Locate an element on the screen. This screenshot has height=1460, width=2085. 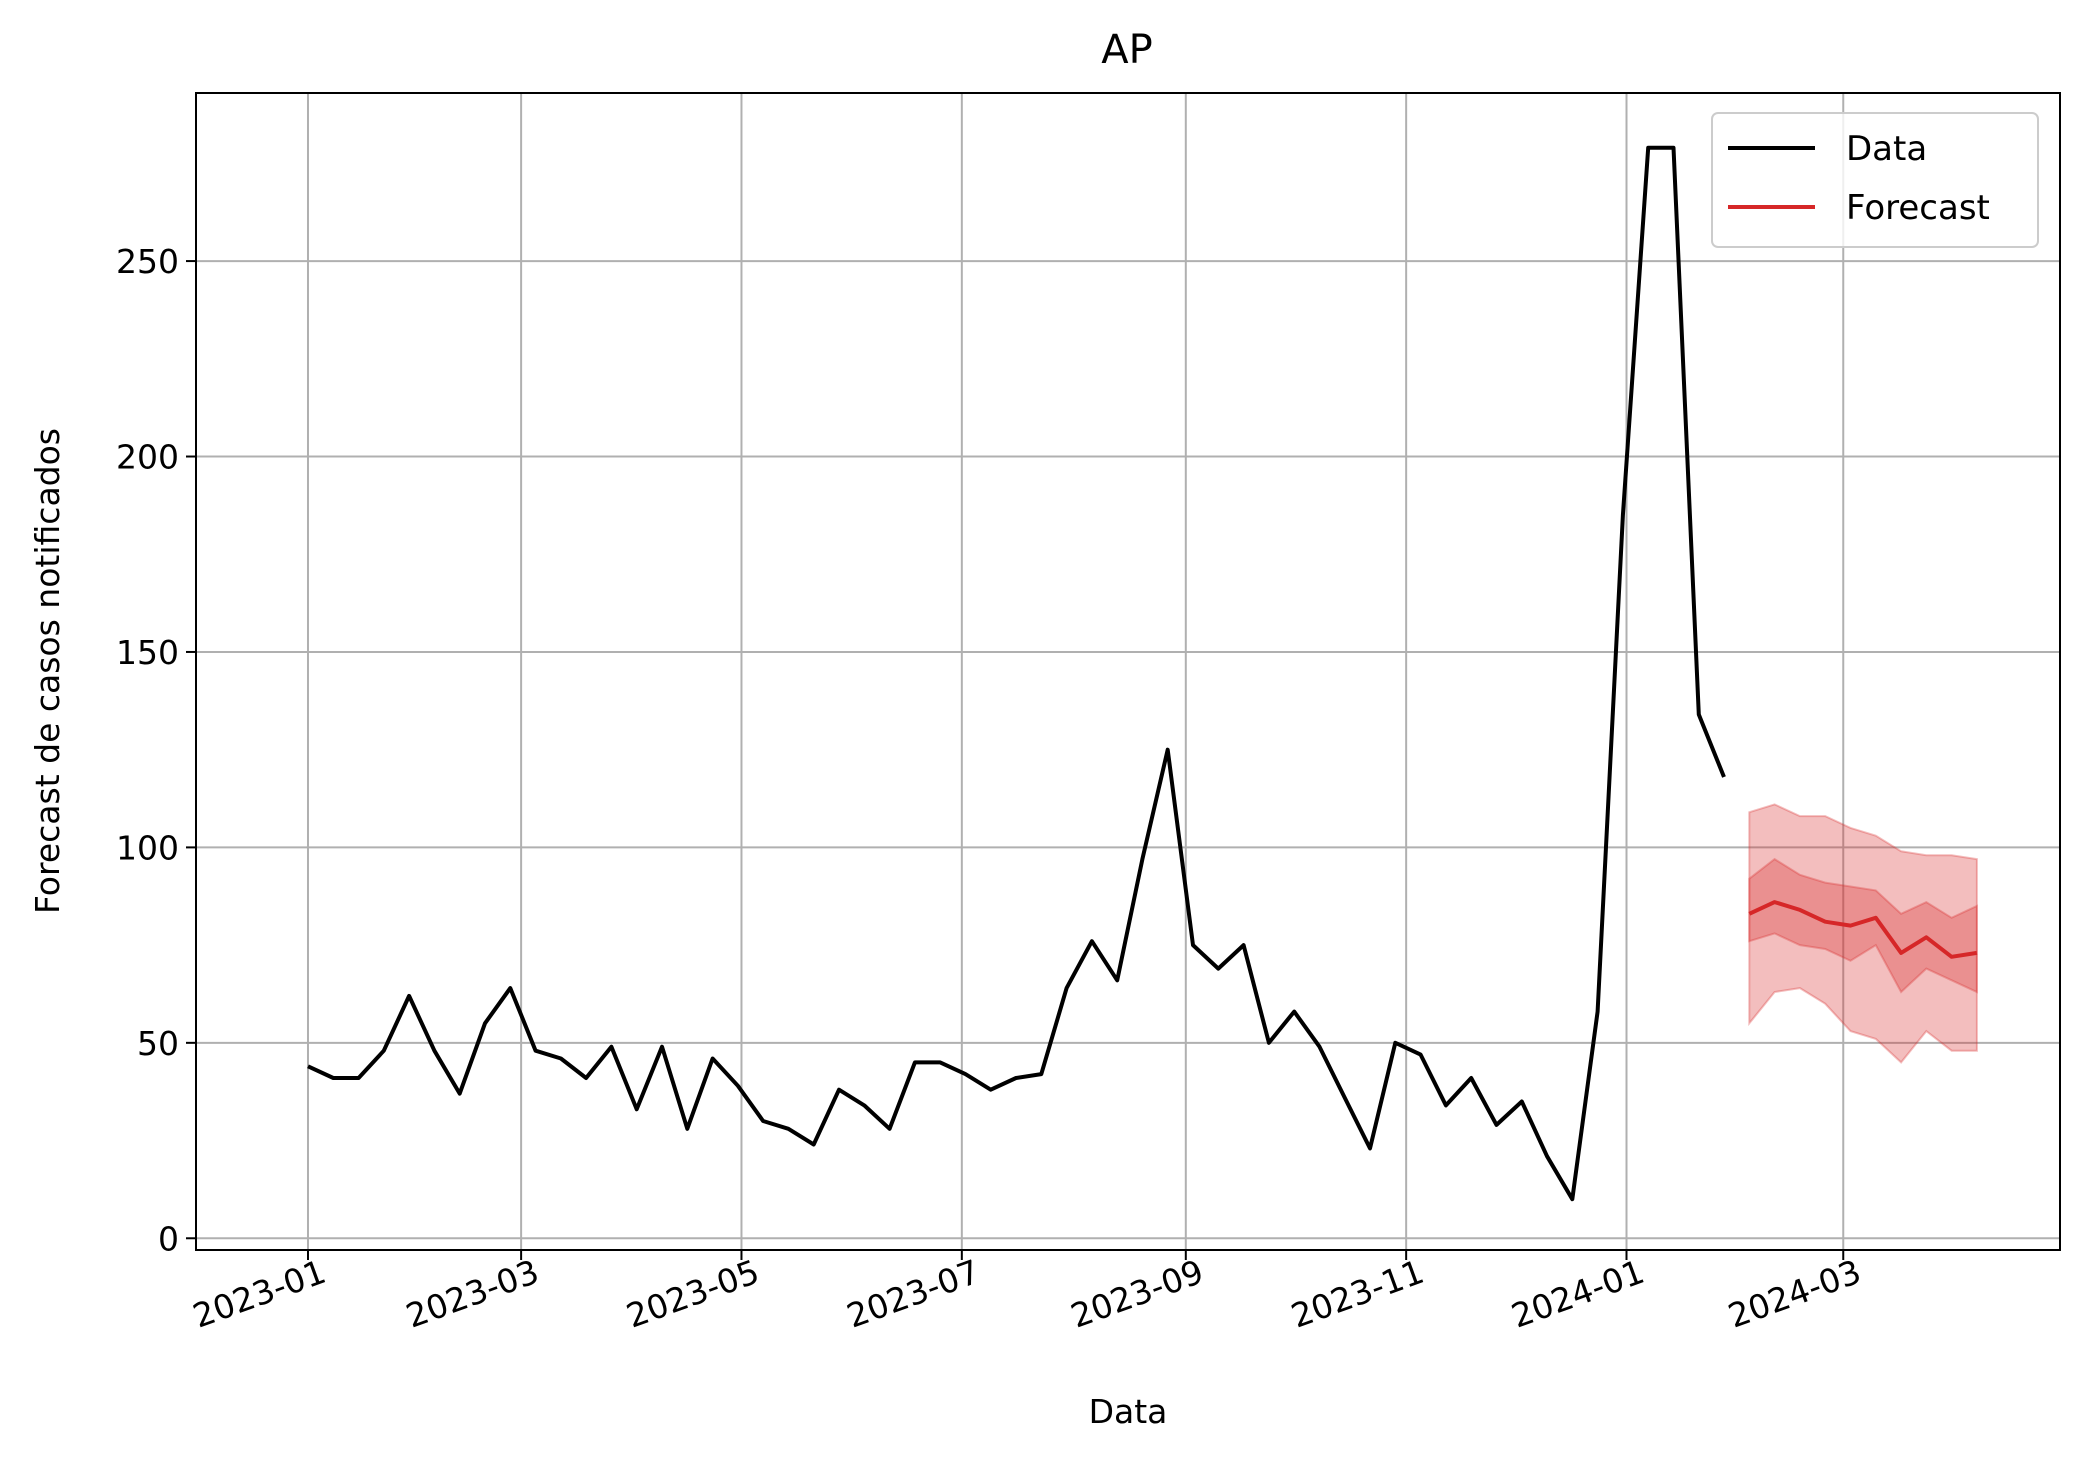
y-tick-label: 250 is located at coordinates (147, 261).